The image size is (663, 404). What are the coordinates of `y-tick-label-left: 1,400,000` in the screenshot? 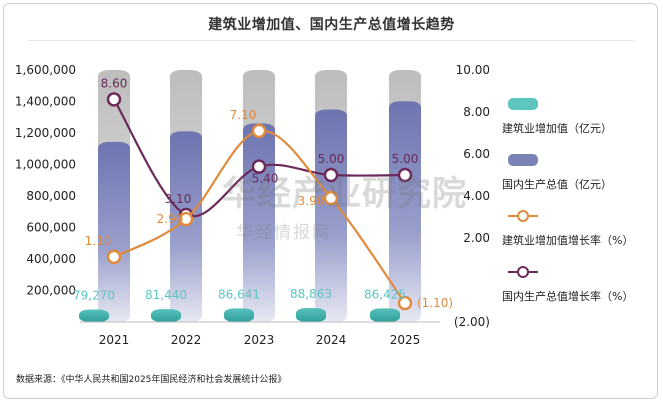 It's located at (45, 102).